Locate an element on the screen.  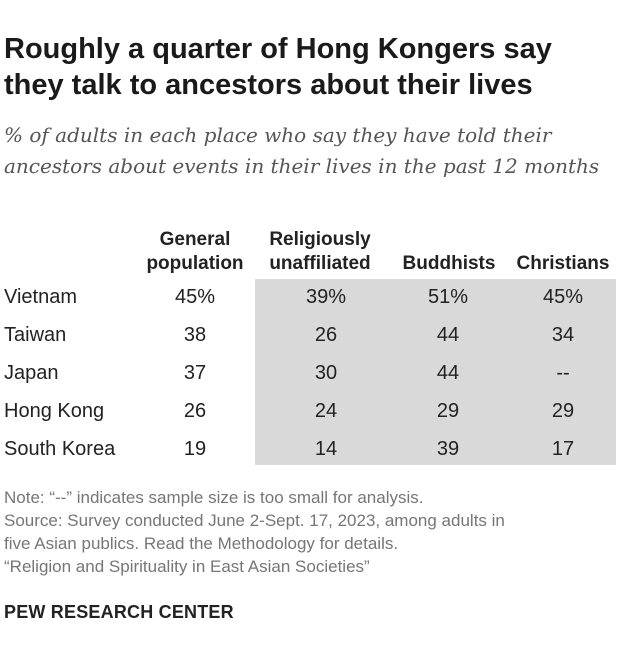
cell-japan-unaffiliated: 30 is located at coordinates (326, 373).